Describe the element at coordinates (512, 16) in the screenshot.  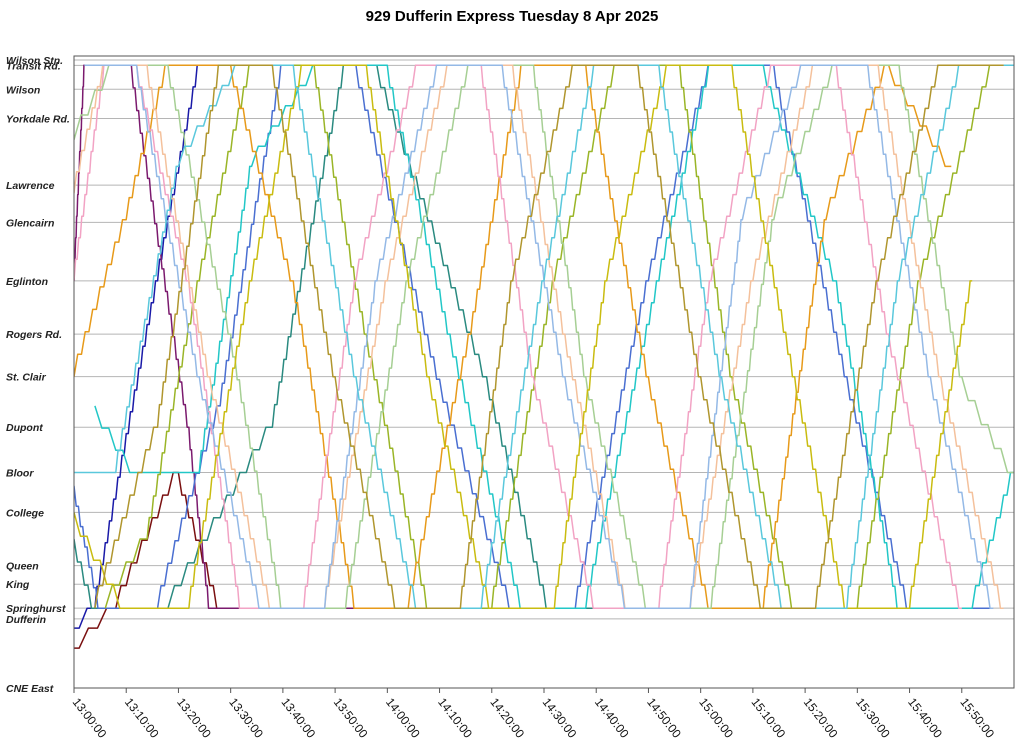
I see `chart-title: 929 Dufferin Express Tuesday 8 Apr 2025` at that location.